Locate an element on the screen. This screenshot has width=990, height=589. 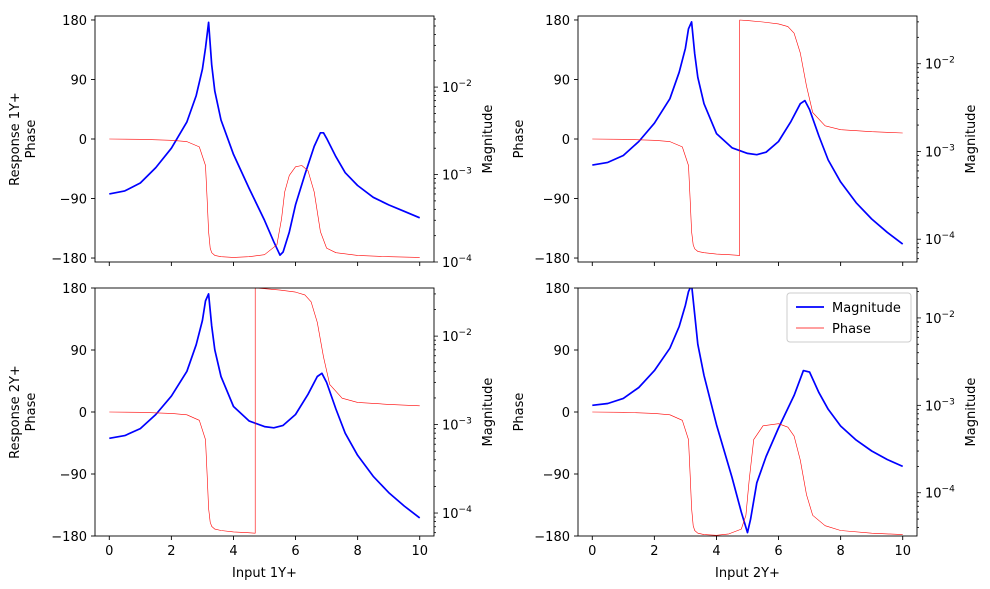
y-label-response: Response 1Y+ is located at coordinates (15, 139).